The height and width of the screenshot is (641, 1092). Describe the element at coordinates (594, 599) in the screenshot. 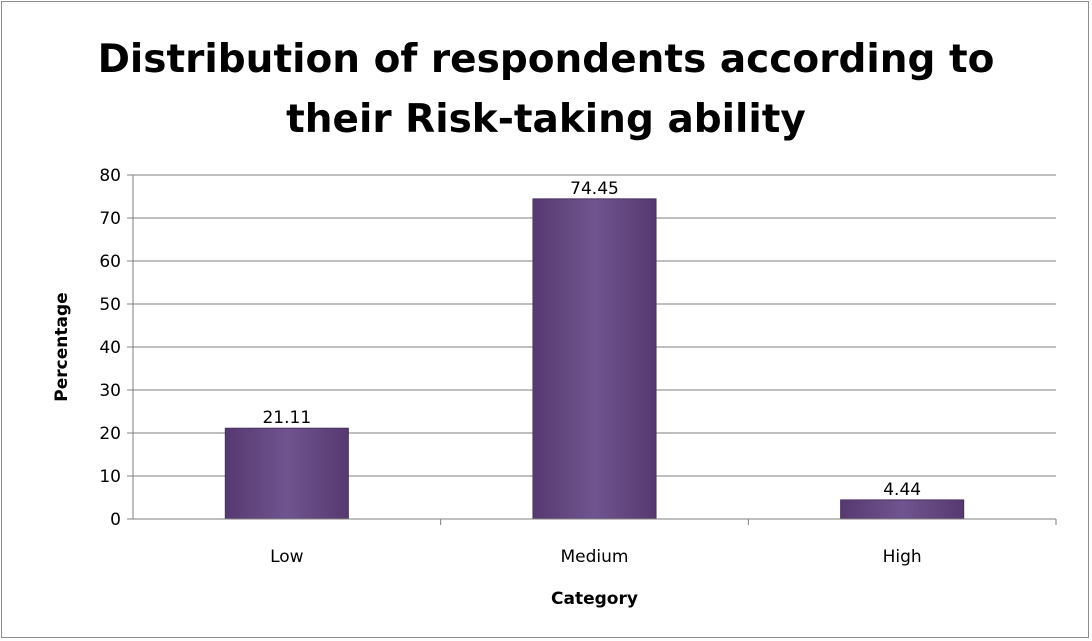

I see `x-axis-title: Category` at that location.